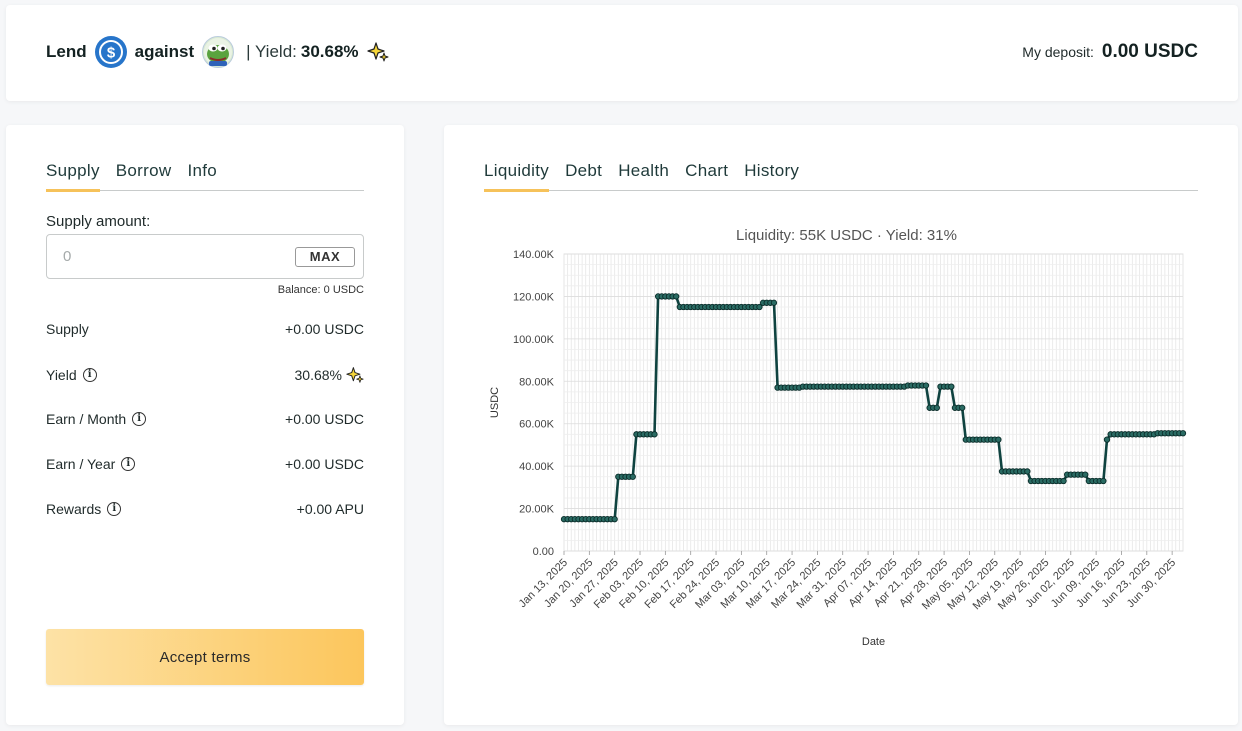 Image resolution: width=1242 pixels, height=731 pixels. What do you see at coordinates (644, 170) in the screenshot?
I see `tab-health: Health` at bounding box center [644, 170].